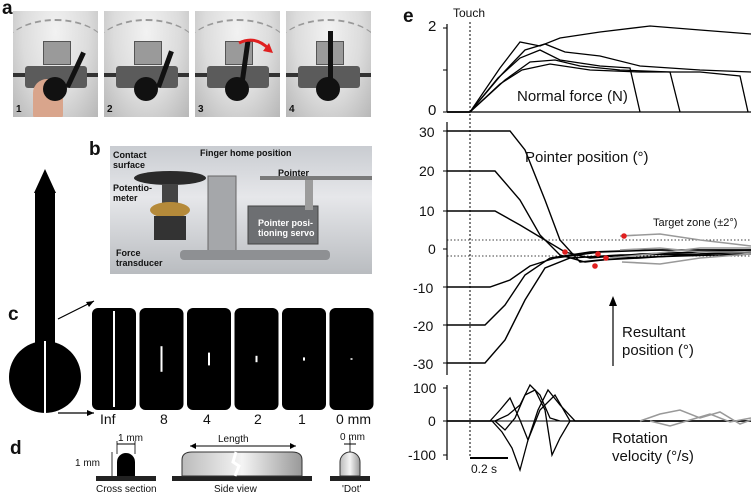 The width and height of the screenshot is (751, 500). Describe the element at coordinates (108, 419) in the screenshot. I see `length-label-inf: Inf` at that location.